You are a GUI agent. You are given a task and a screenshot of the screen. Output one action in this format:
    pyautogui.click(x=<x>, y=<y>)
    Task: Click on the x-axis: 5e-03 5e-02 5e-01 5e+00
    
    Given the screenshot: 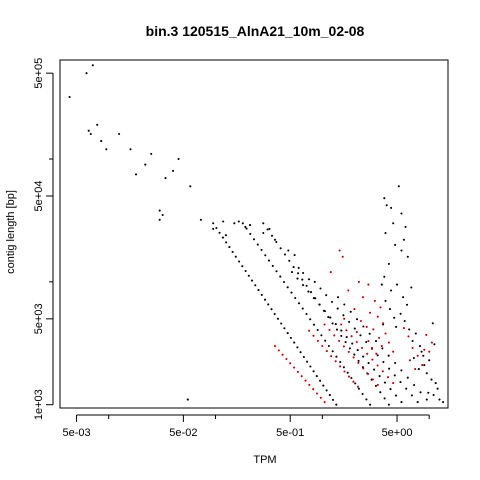 What is the action you would take?
    pyautogui.click(x=246, y=426)
    